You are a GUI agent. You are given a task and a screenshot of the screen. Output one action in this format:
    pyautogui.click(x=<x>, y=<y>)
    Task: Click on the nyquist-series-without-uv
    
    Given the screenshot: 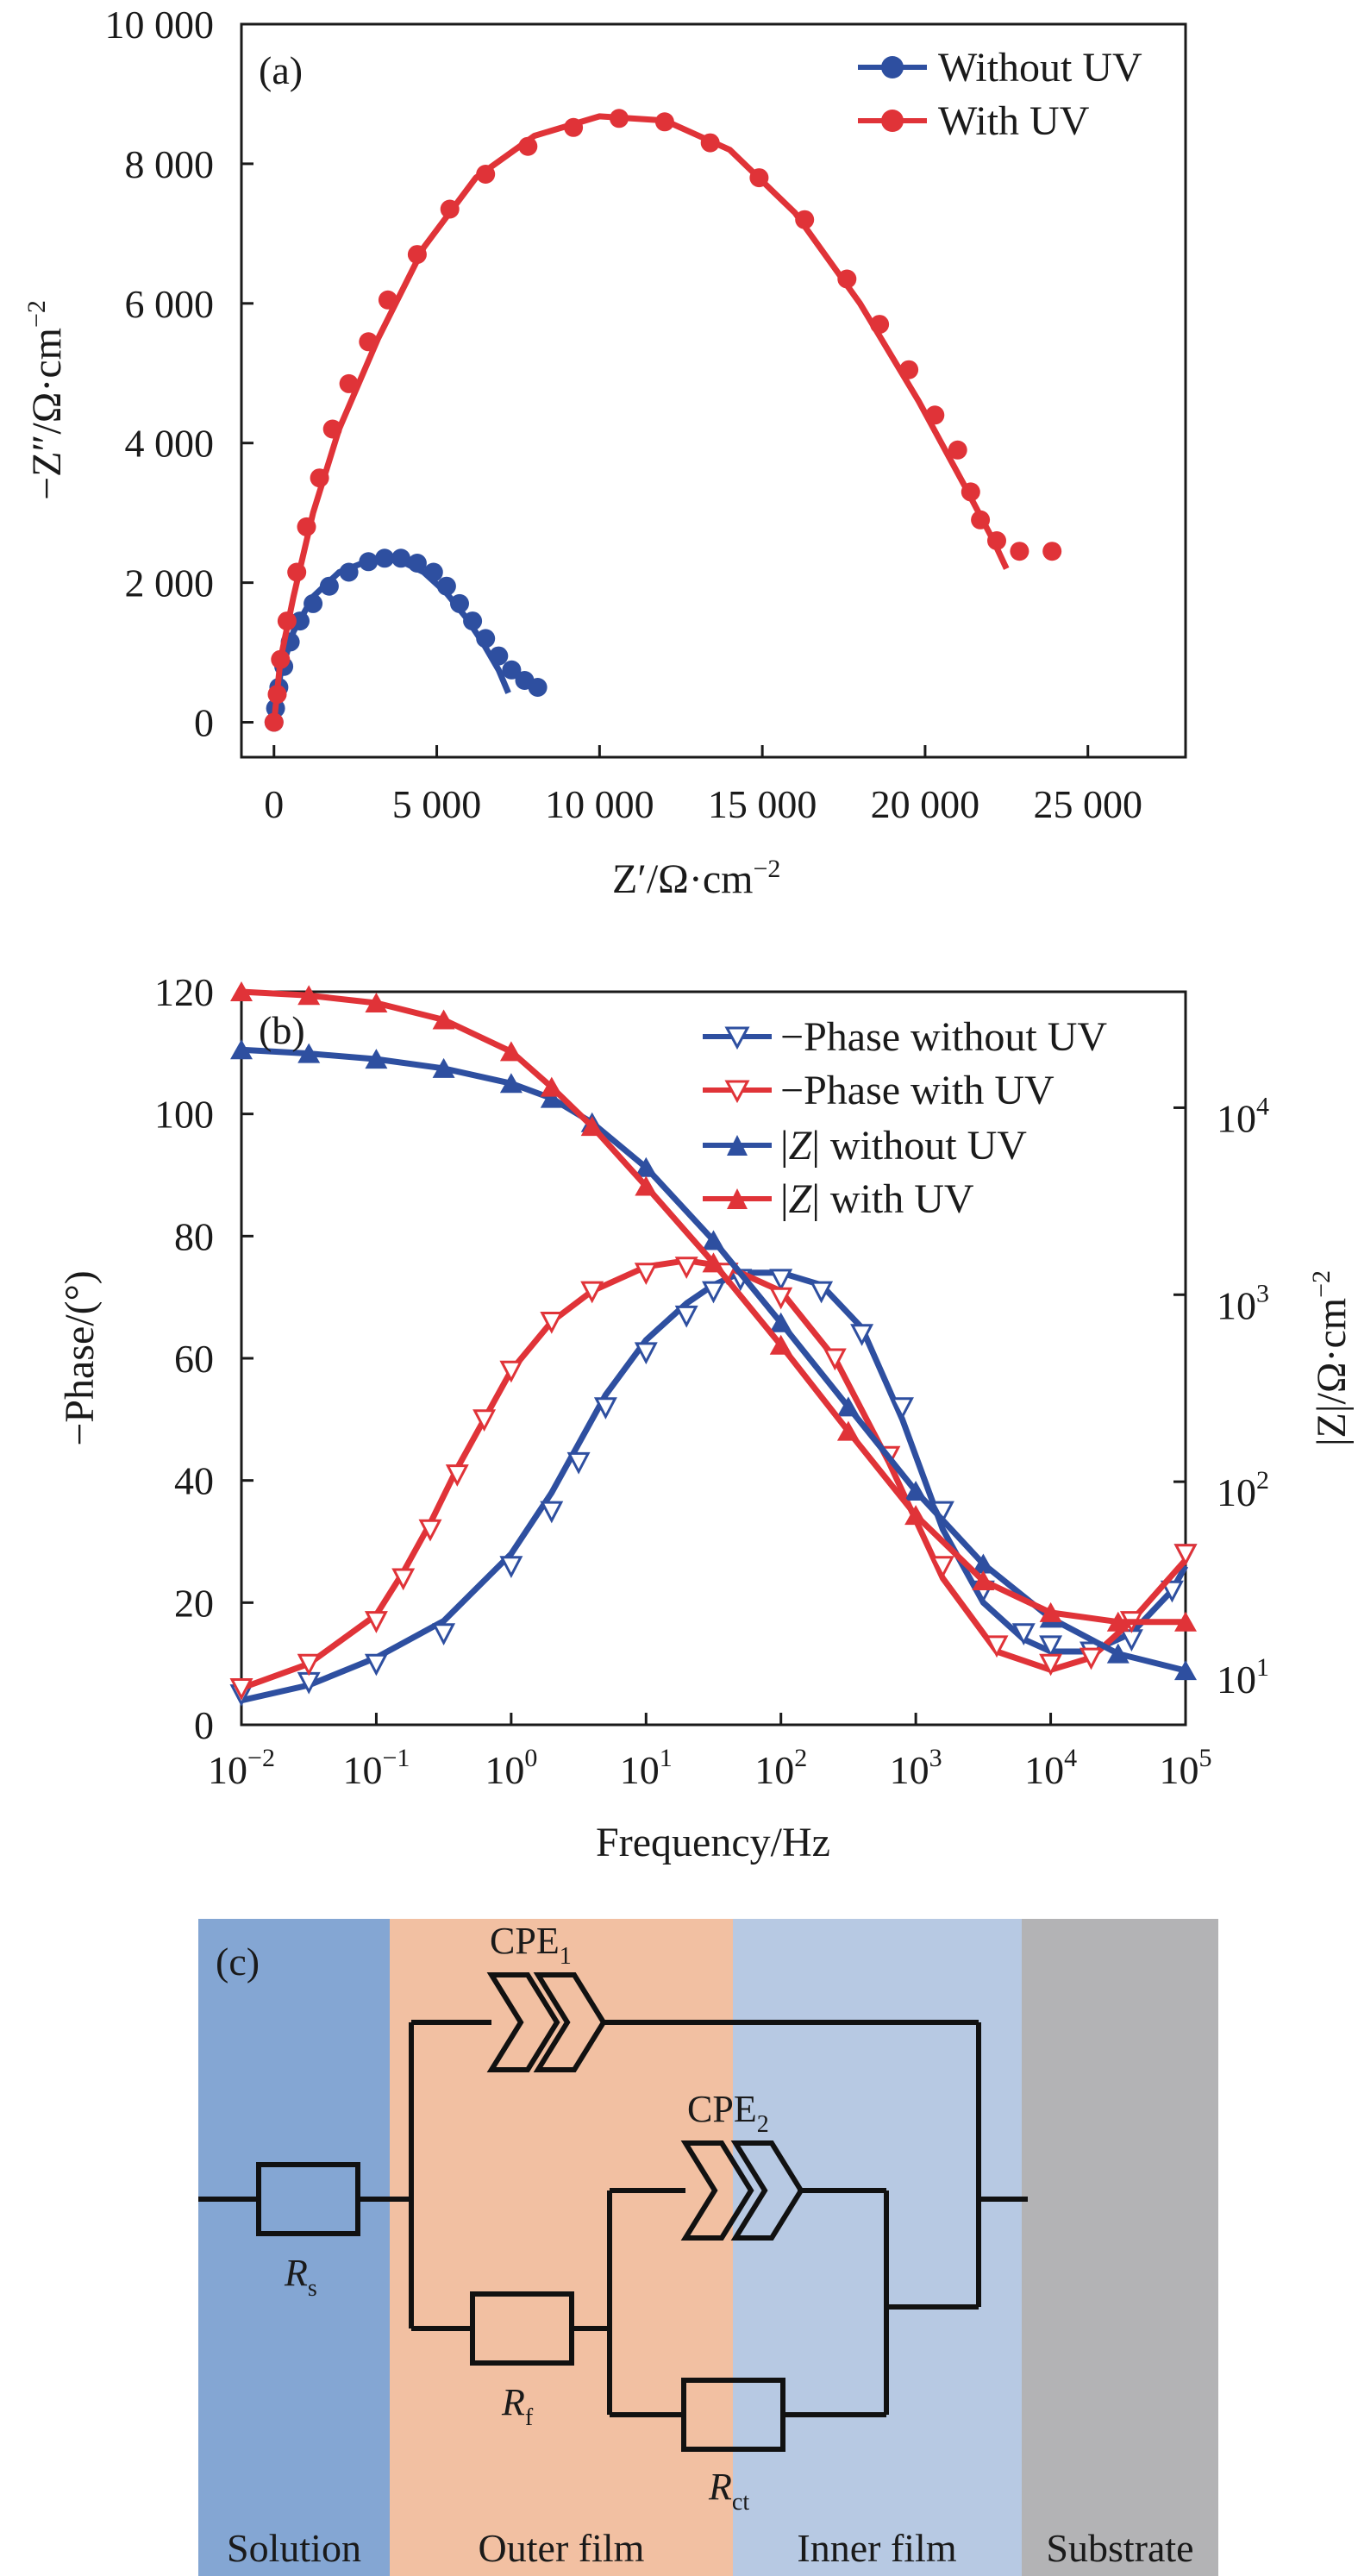 What is the action you would take?
    pyautogui.click(x=406, y=640)
    